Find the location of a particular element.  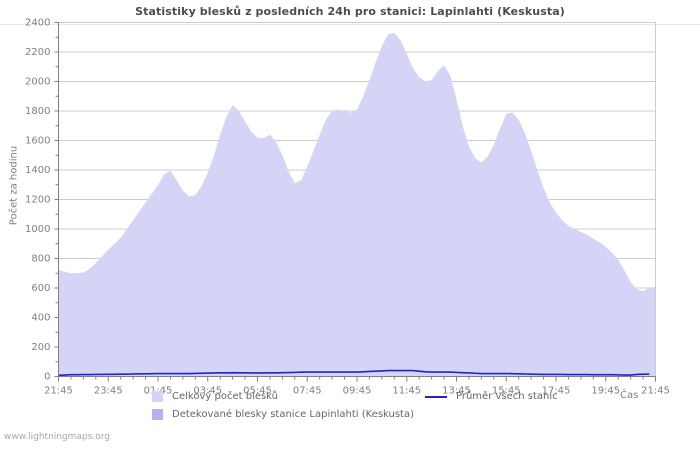

legend-swatch-total is located at coordinates (157, 396).